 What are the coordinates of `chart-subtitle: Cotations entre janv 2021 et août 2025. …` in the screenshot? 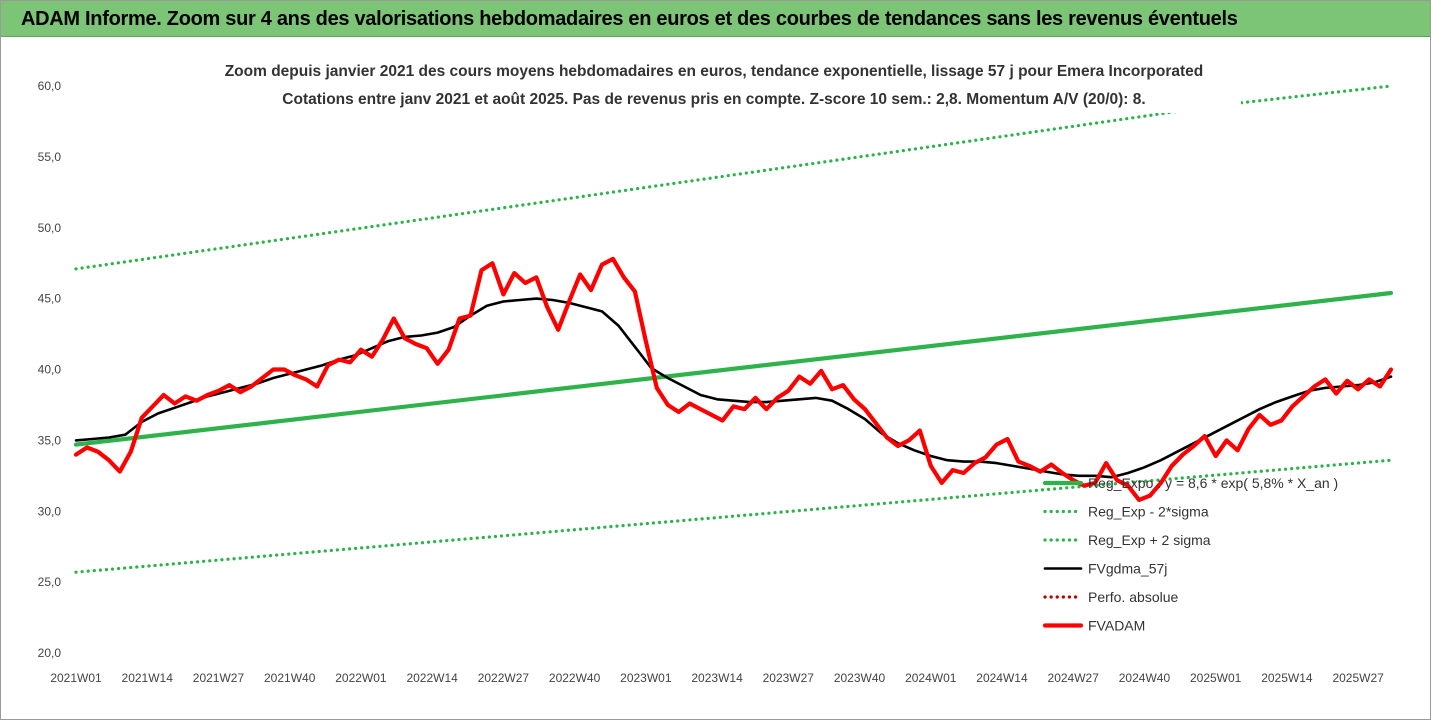 It's located at (713, 99).